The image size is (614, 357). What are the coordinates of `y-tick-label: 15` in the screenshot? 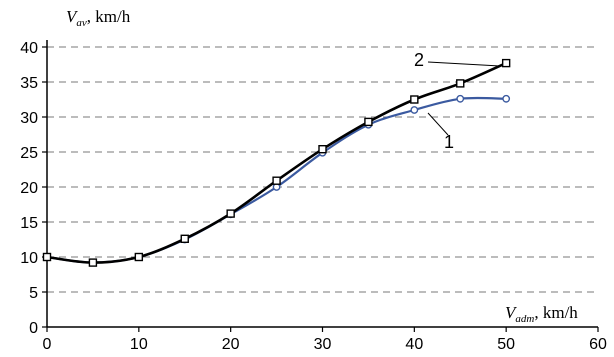 It's located at (29, 223).